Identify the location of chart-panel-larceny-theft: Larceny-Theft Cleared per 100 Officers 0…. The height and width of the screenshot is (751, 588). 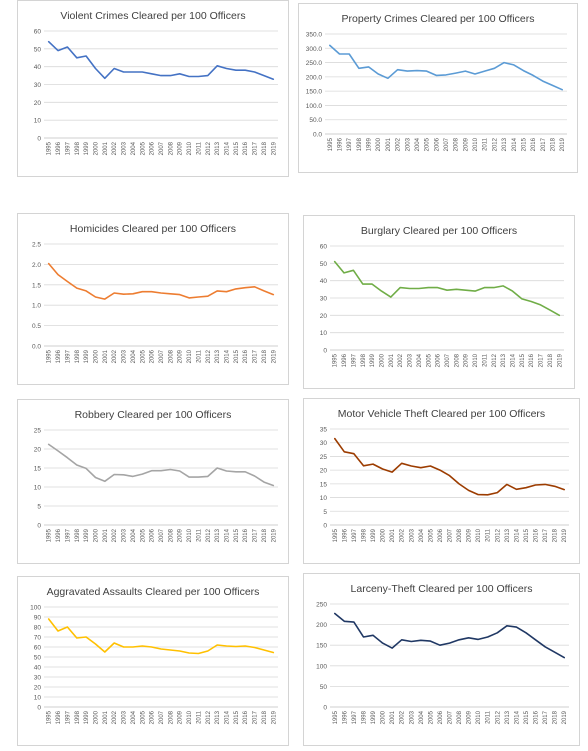
(441, 659).